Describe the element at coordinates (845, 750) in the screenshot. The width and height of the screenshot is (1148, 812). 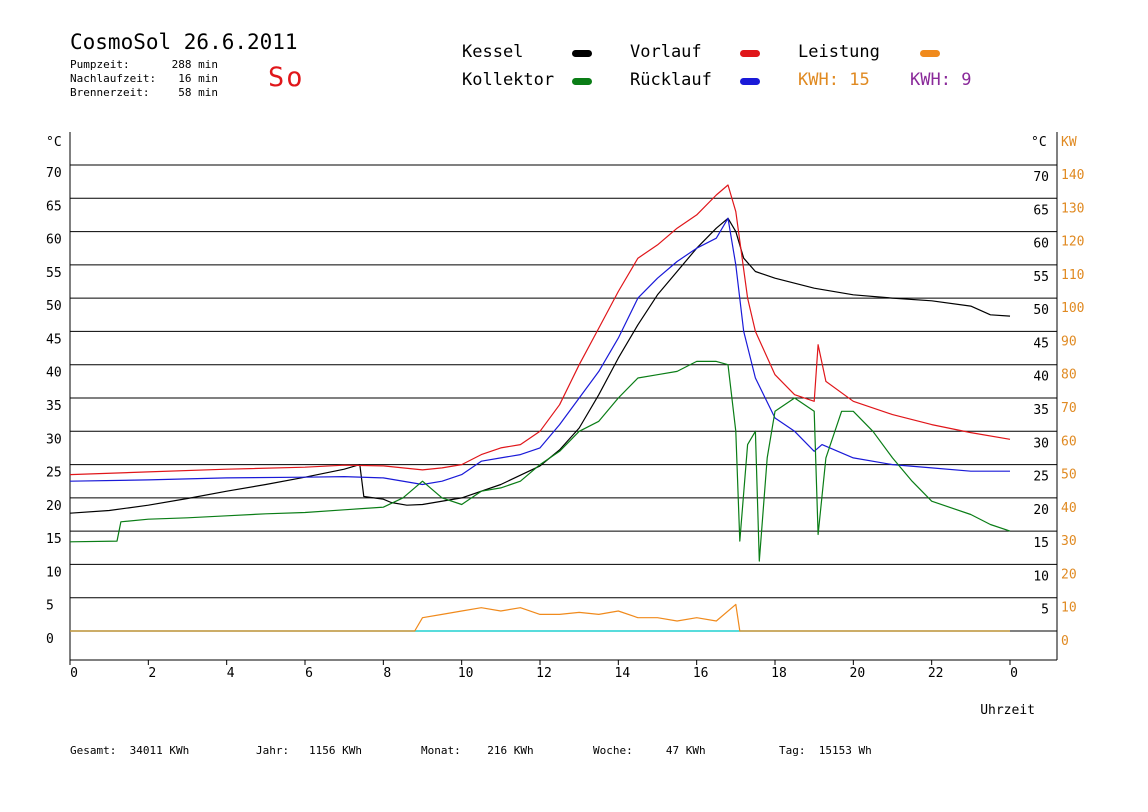
I see `footer-tag-value: 15153 Wh` at that location.